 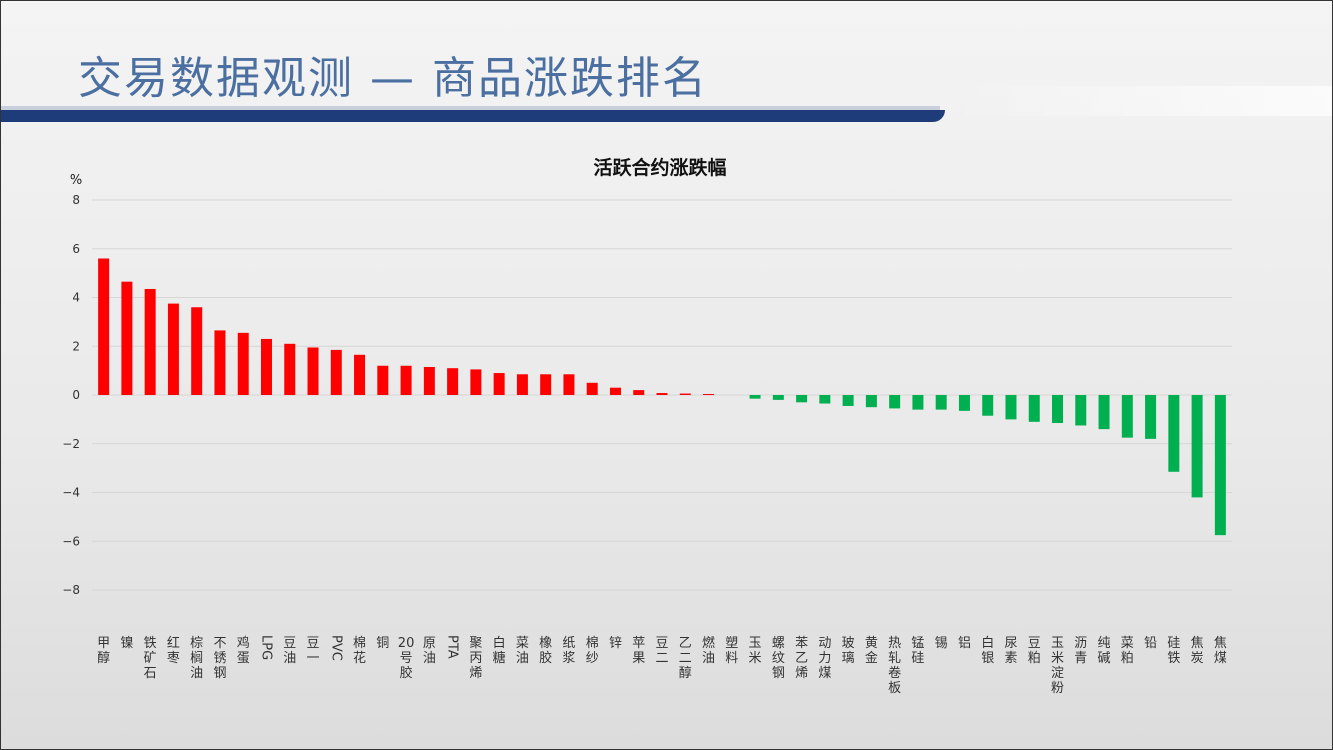 I want to click on category-label-30: 苯乙烯, so click(x=801, y=658).